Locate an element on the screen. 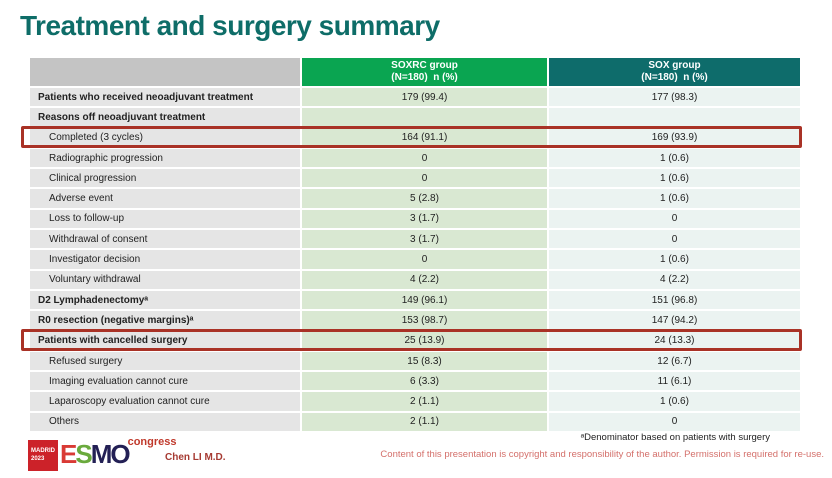 The width and height of the screenshot is (832, 478). row-label: Clinical progression is located at coordinates (165, 178).